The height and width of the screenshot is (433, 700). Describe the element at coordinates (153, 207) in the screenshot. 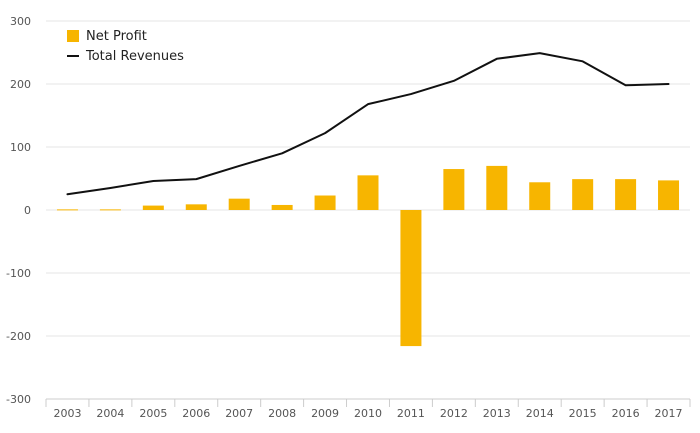

I see `net-profit-bar-2005` at that location.